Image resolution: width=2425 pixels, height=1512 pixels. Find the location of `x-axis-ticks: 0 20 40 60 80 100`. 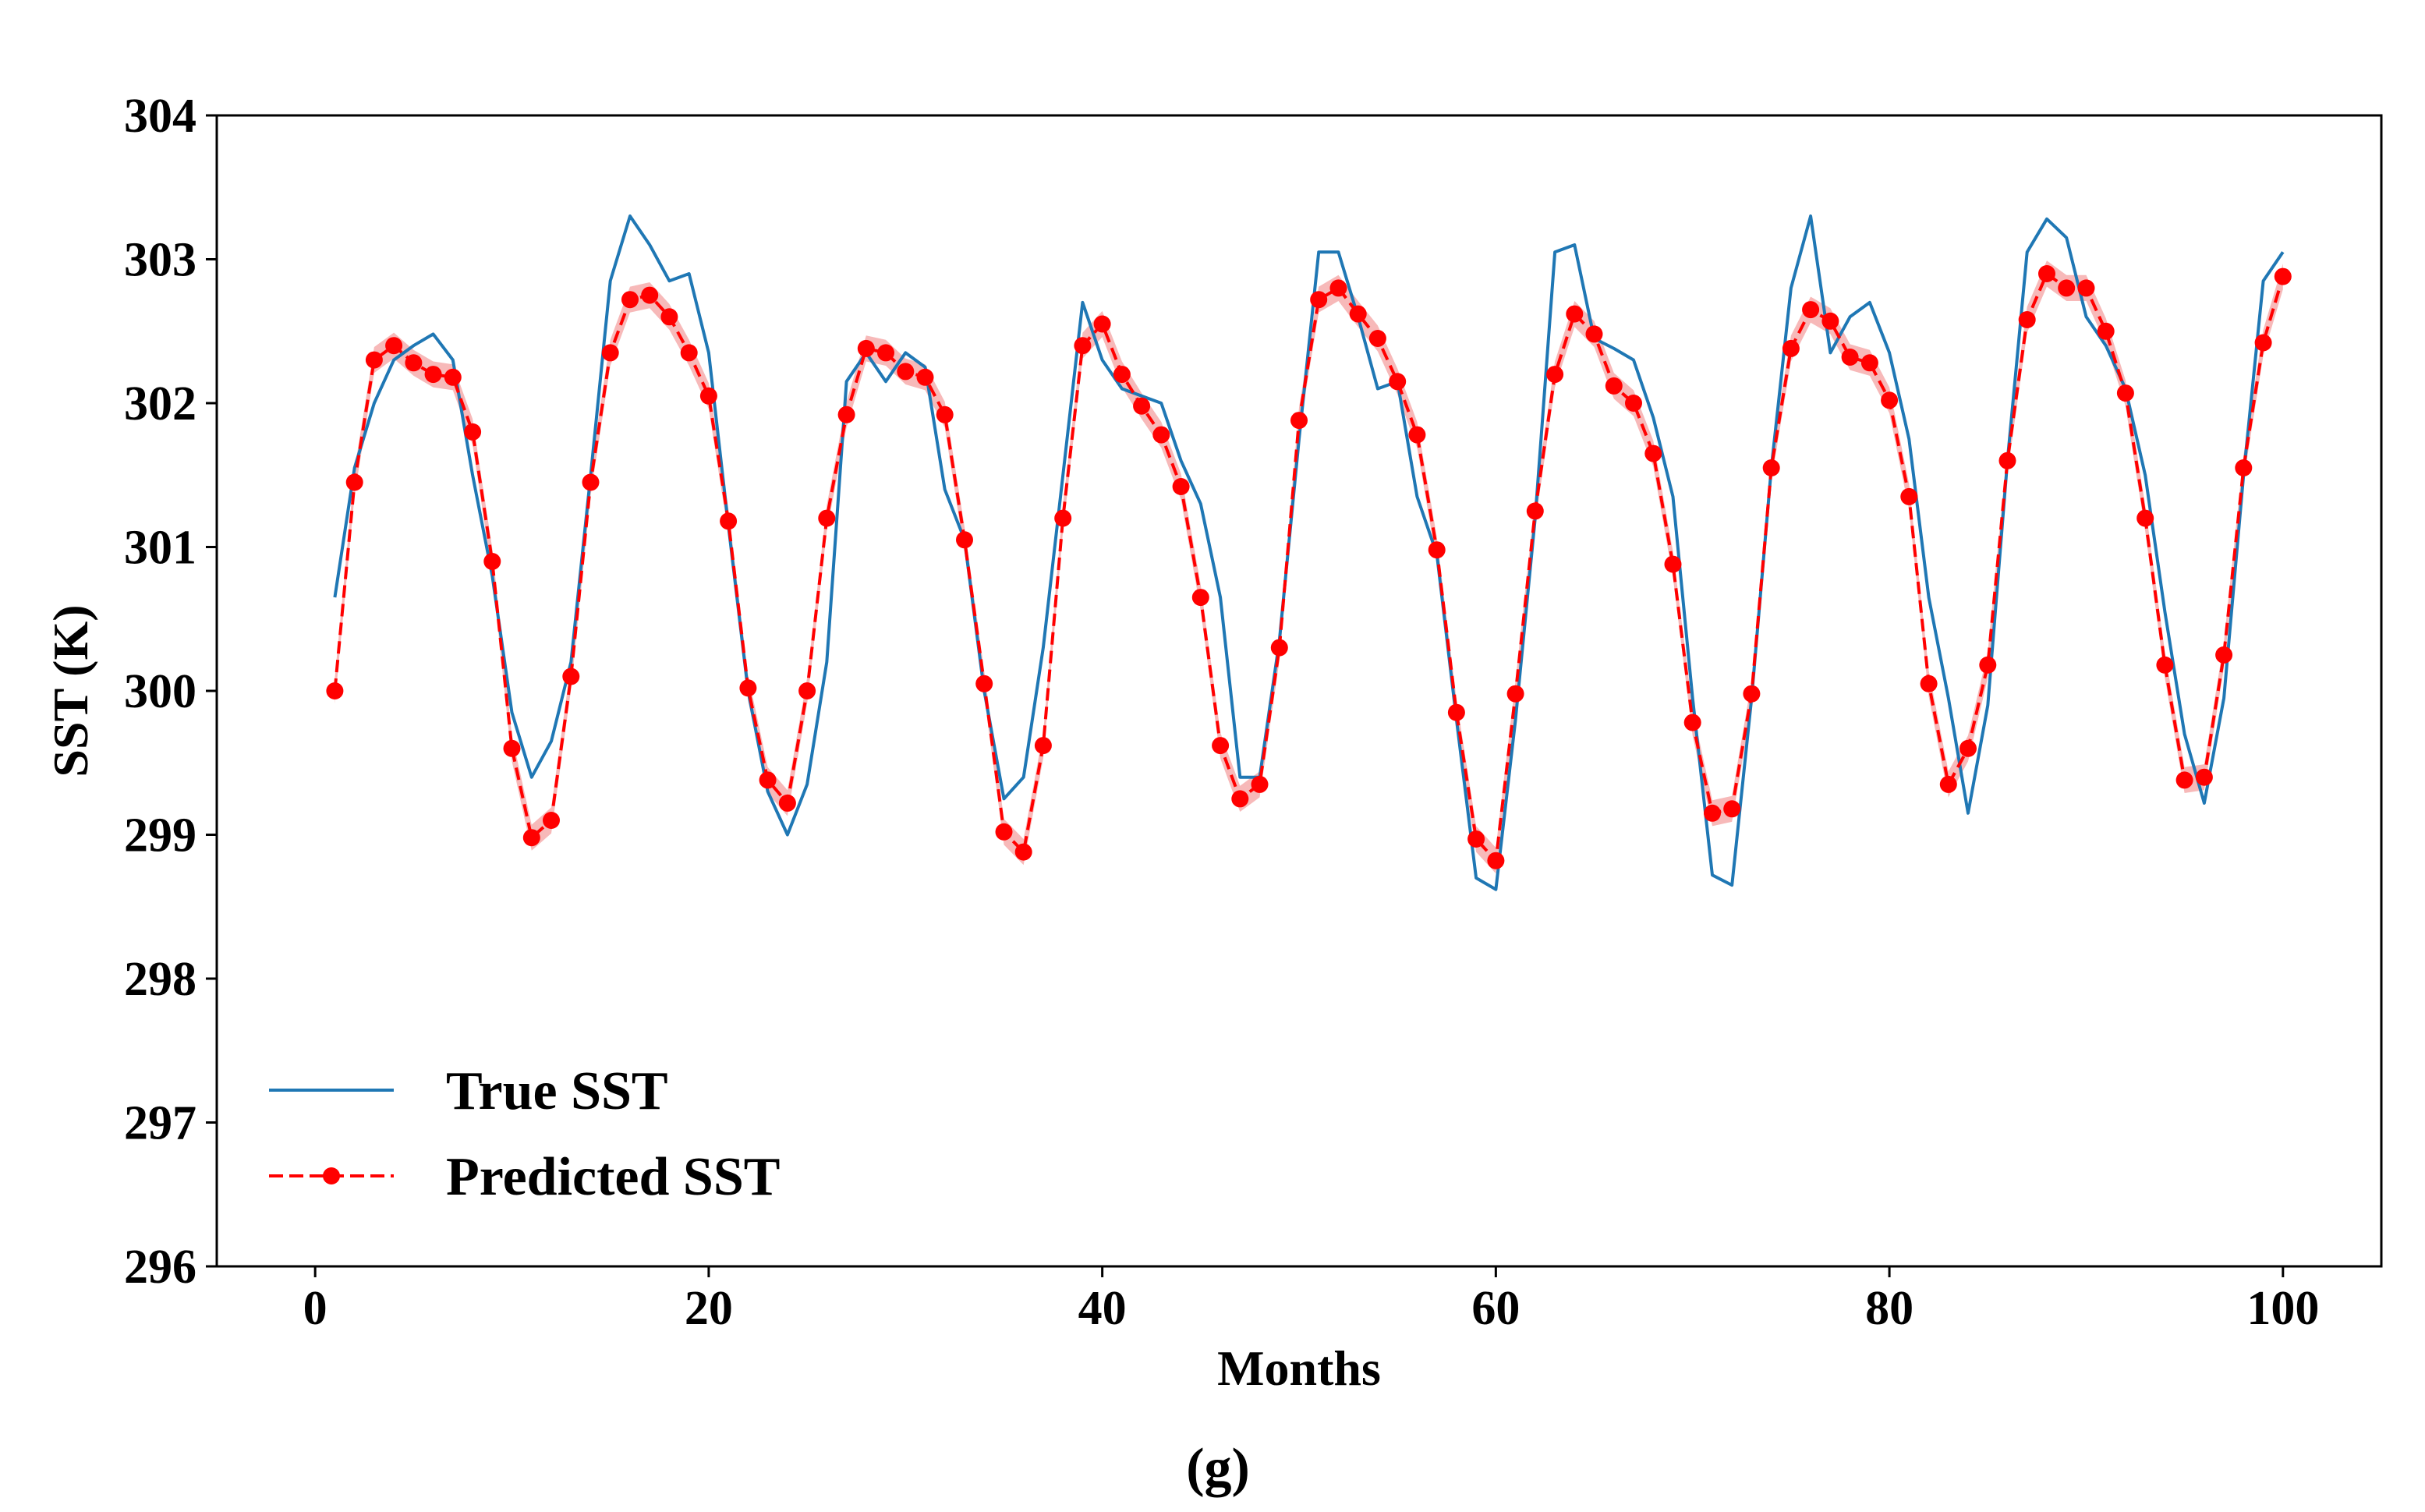

x-axis-ticks: 0 20 40 60 80 100 is located at coordinates (1311, 1300).